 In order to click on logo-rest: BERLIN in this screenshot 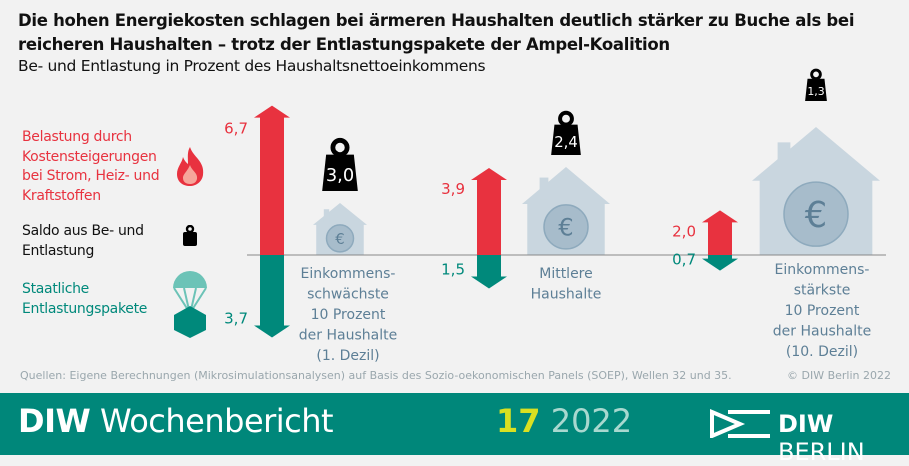, I will do `click(821, 452)`.